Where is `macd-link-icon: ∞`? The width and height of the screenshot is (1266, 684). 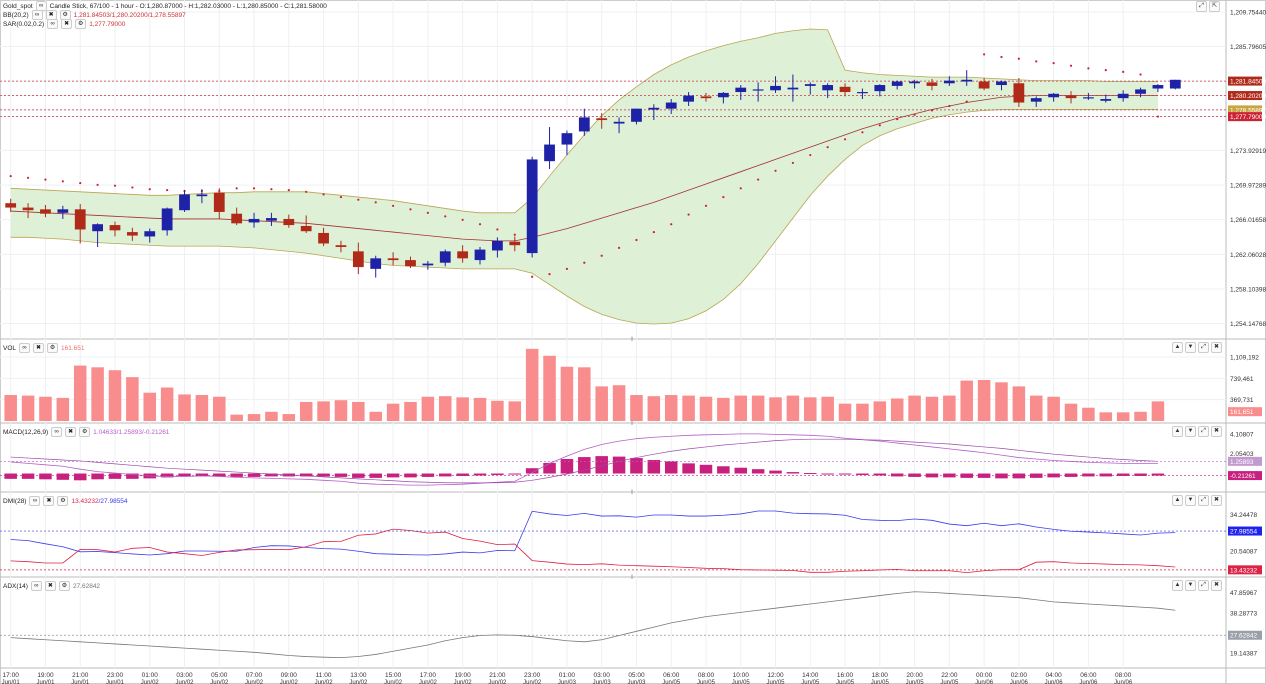 macd-link-icon: ∞ is located at coordinates (57, 432).